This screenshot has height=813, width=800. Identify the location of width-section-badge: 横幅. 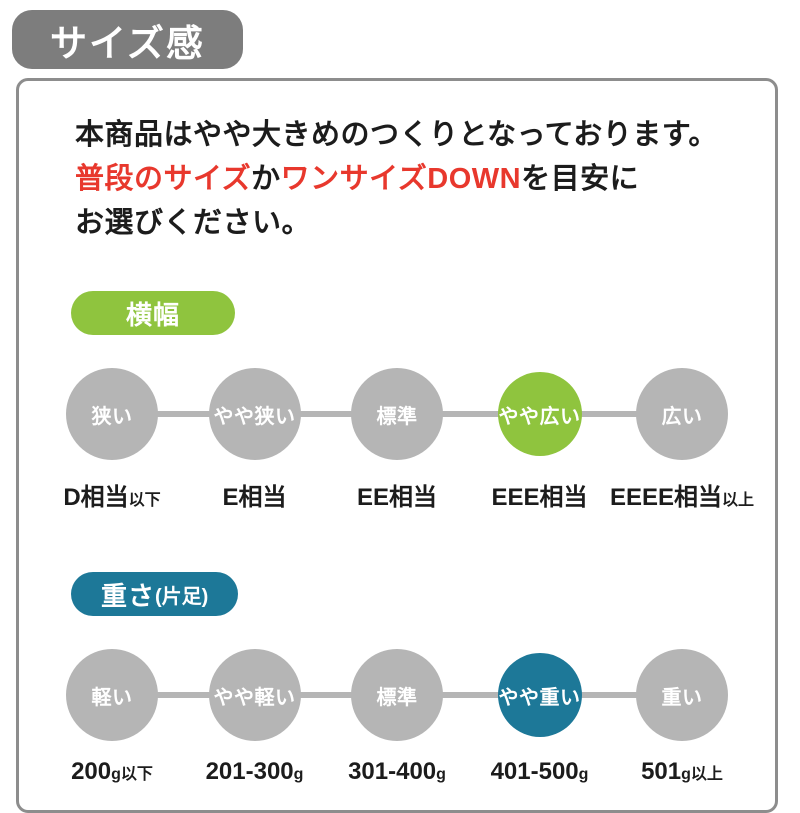
(153, 313).